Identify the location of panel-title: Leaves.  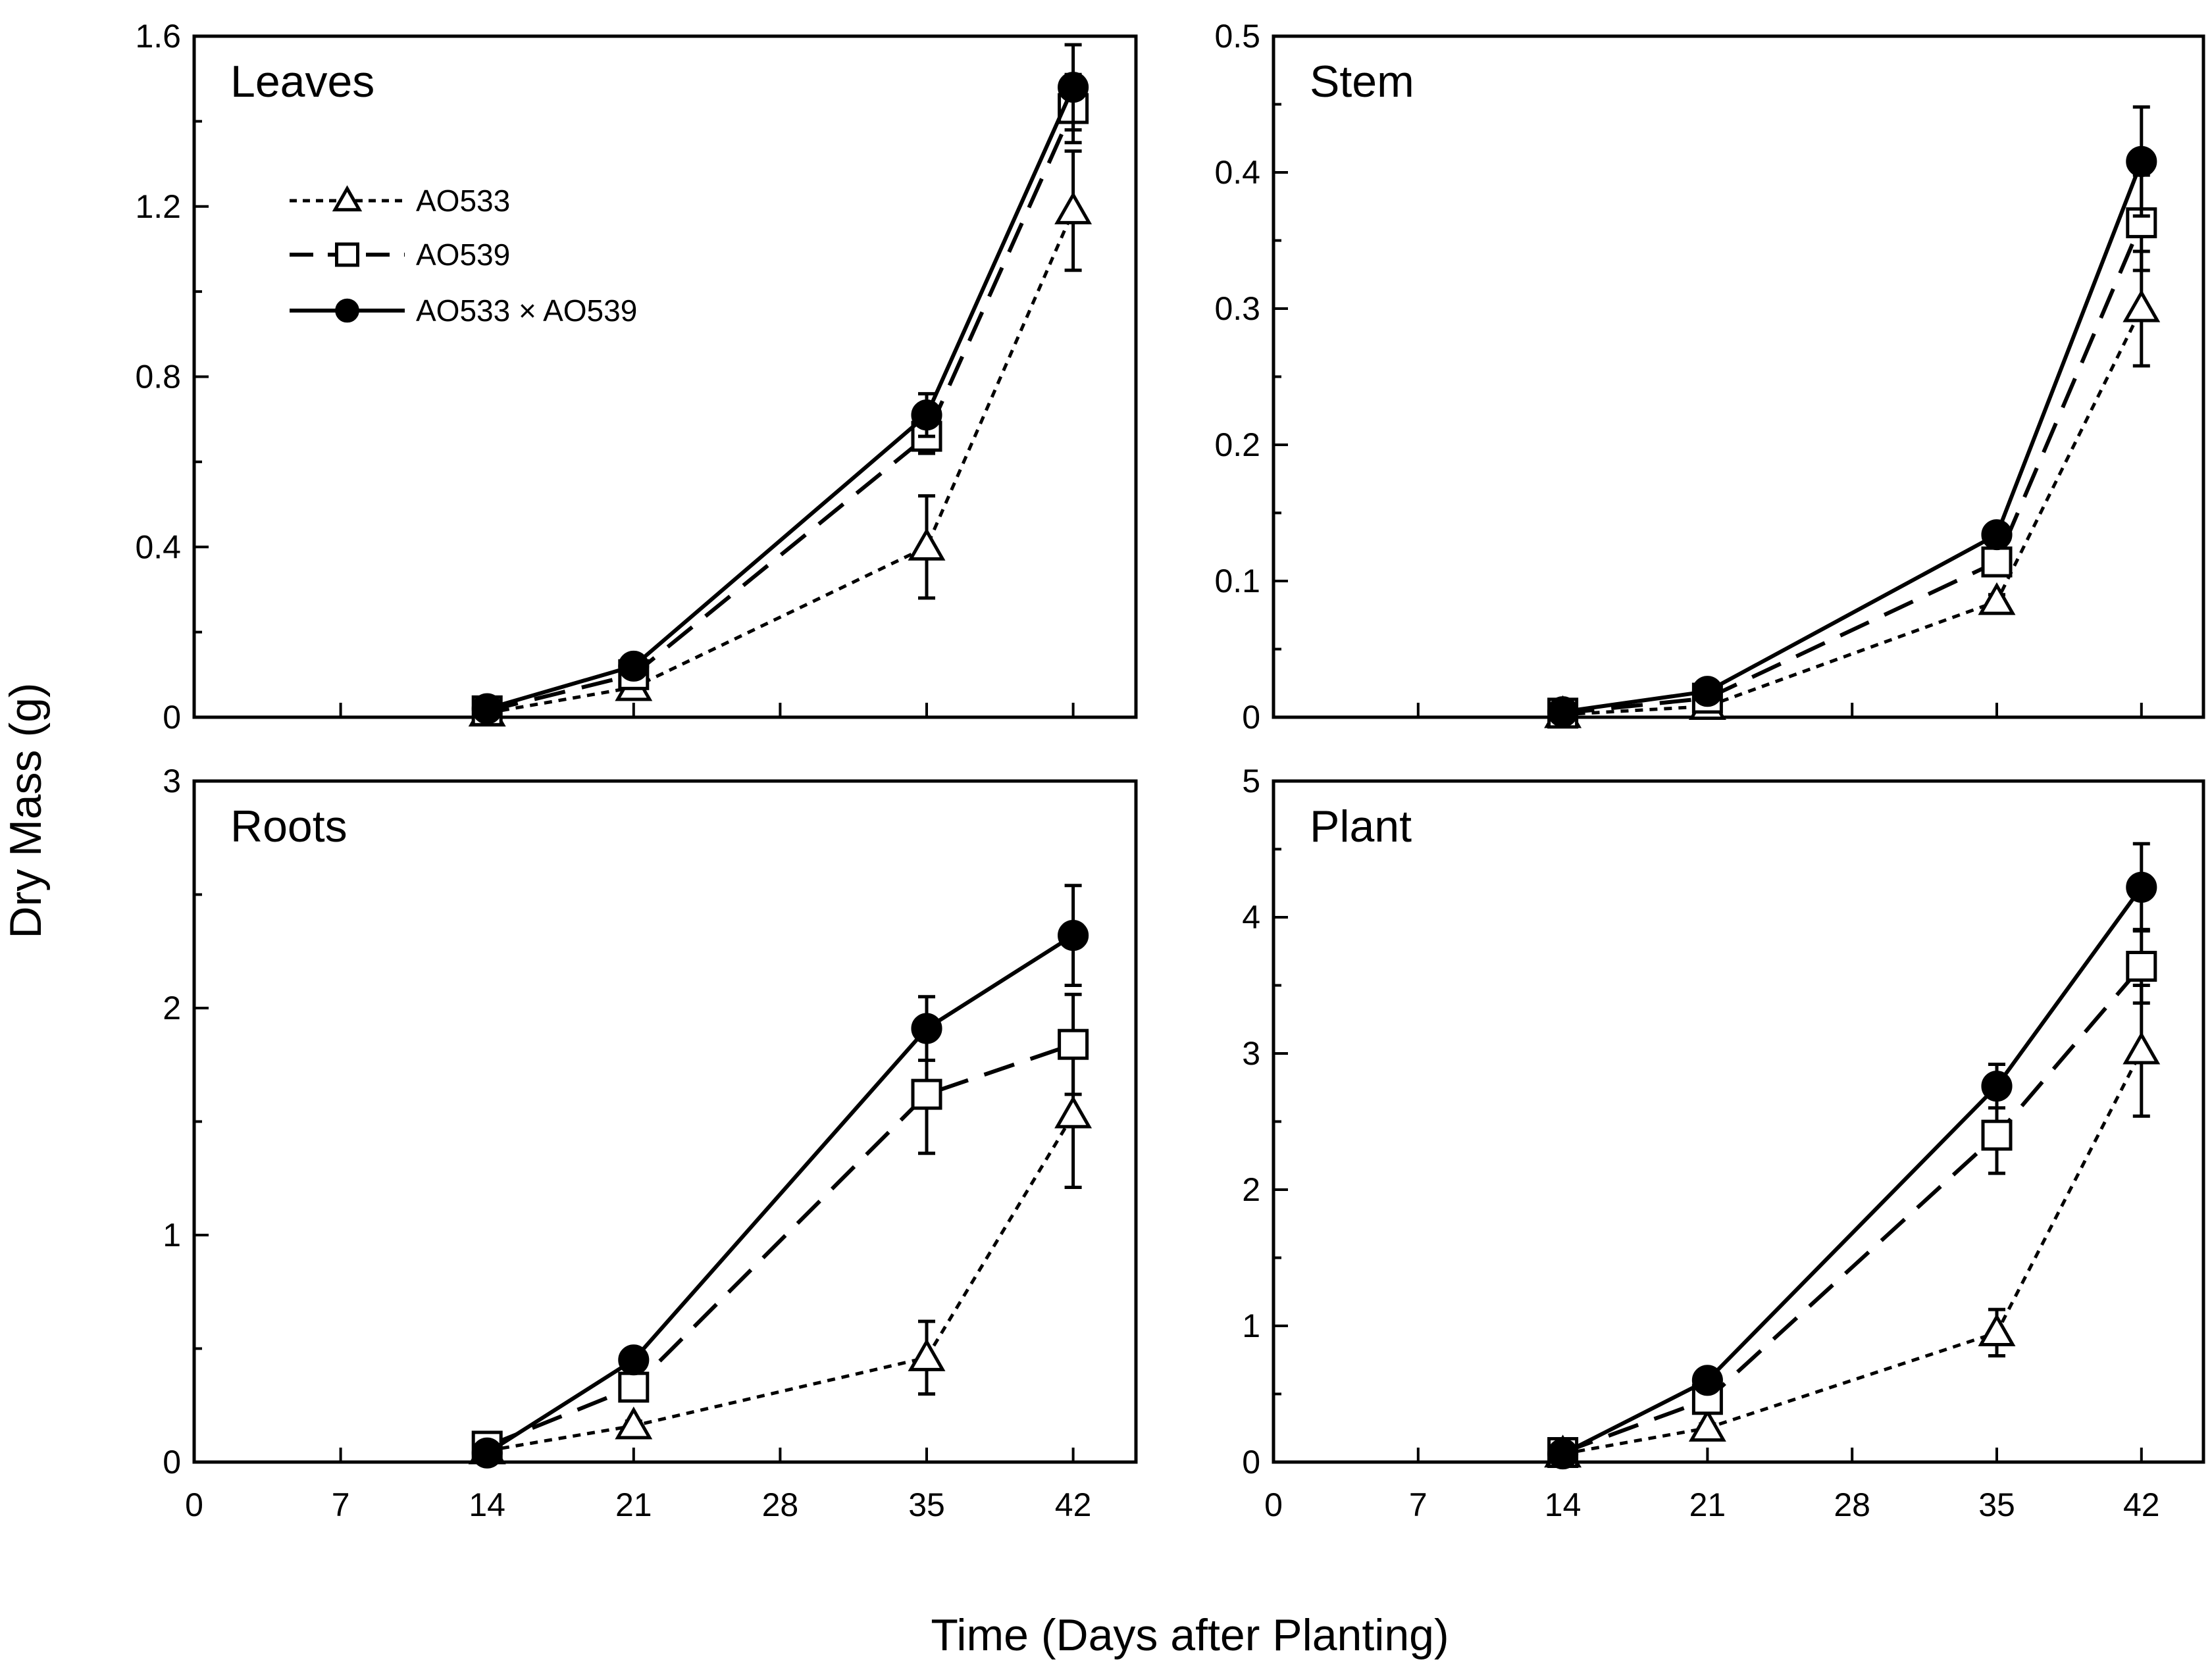
(302, 82).